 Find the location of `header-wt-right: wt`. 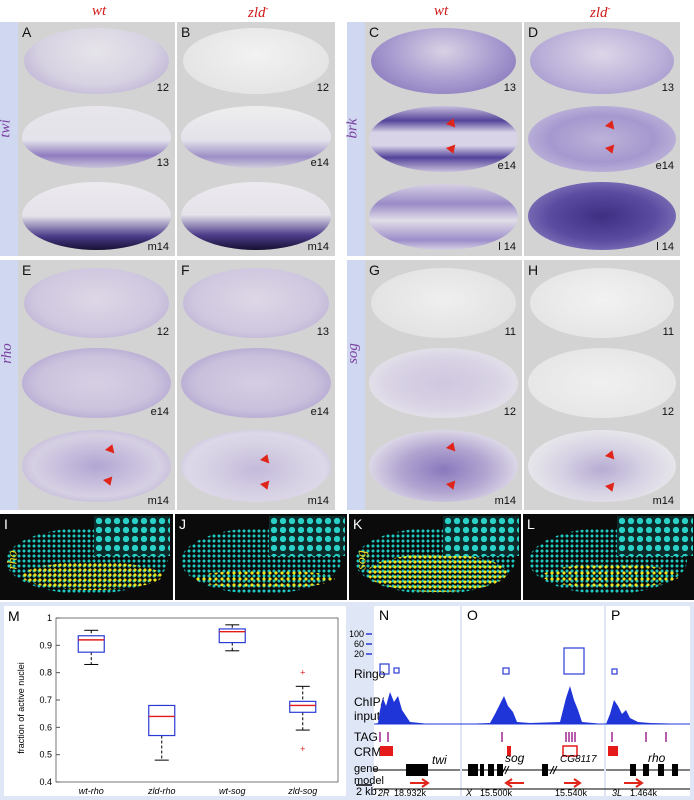

header-wt-right: wt is located at coordinates (441, 11).